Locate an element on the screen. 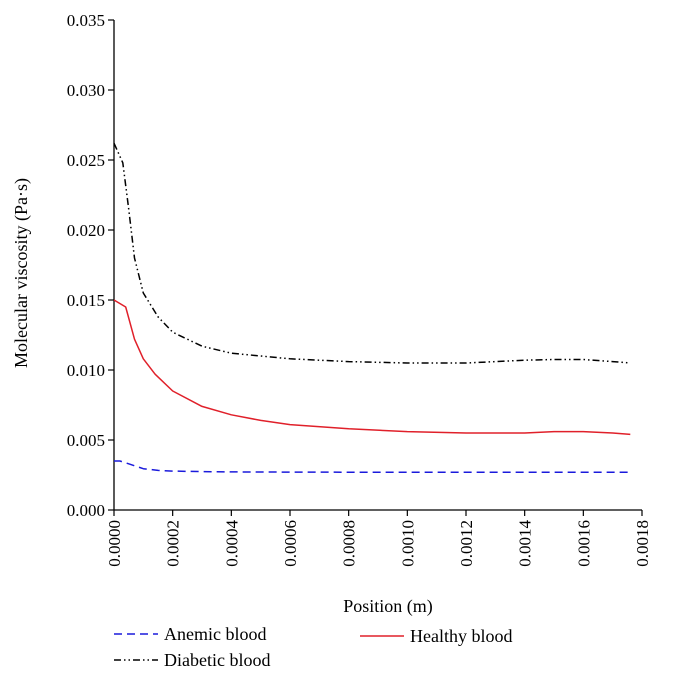 The width and height of the screenshot is (674, 682). y-tick-label: 0.020 is located at coordinates (86, 230).